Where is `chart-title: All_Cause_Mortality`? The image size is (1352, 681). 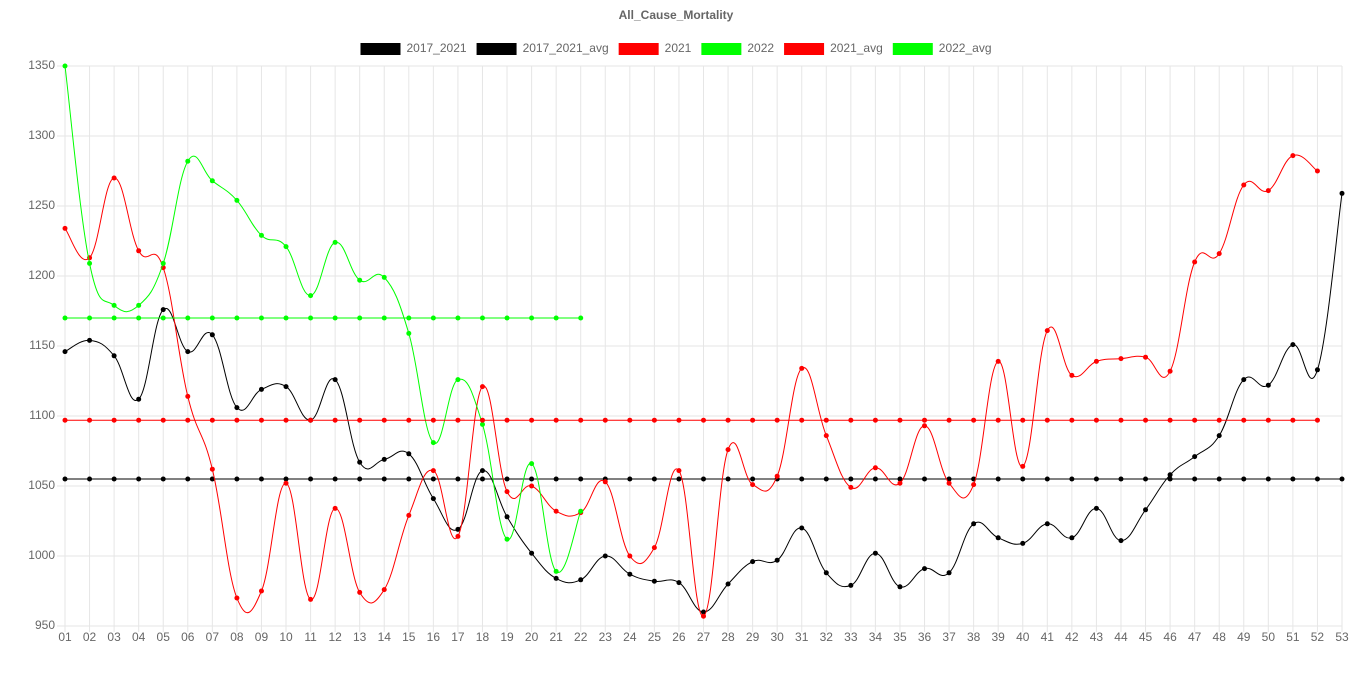 chart-title: All_Cause_Mortality is located at coordinates (676, 15).